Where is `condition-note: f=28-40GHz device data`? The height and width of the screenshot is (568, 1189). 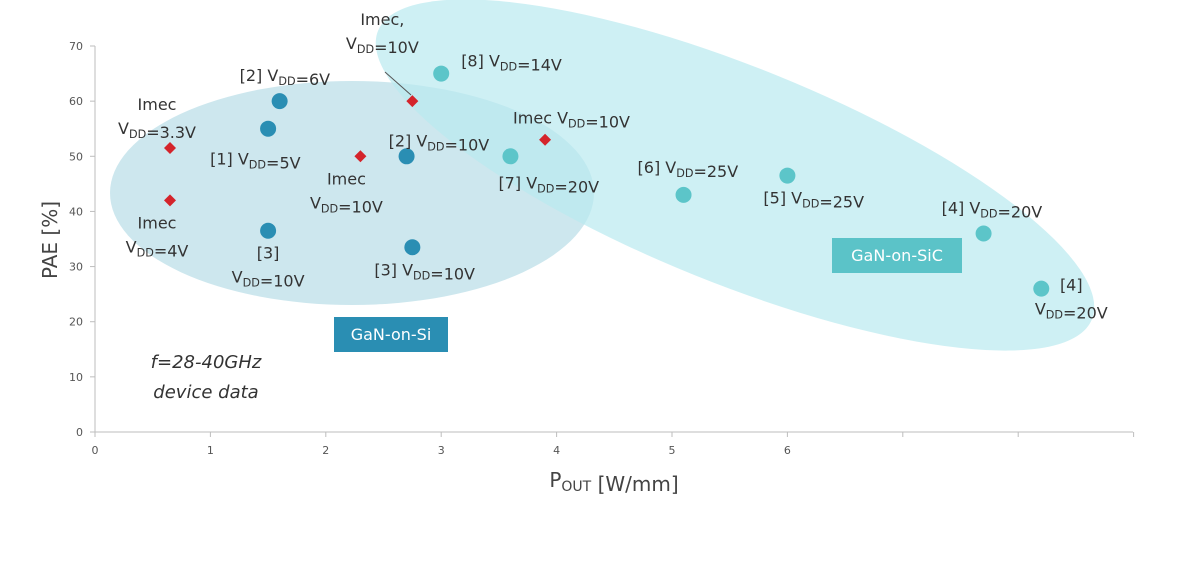 condition-note: f=28-40GHz device data is located at coordinates (206, 377).